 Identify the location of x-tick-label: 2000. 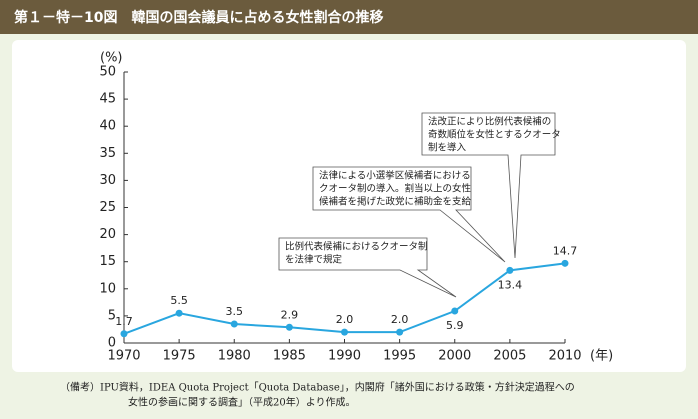
(454, 356).